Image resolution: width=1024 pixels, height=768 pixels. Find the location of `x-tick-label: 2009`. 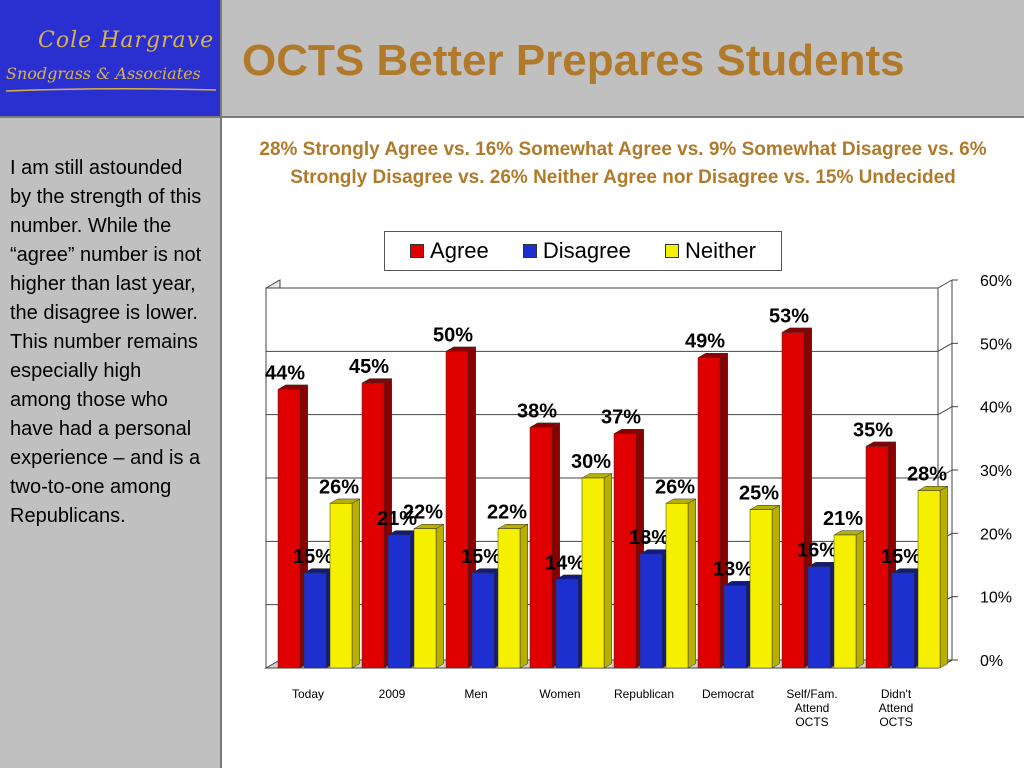

x-tick-label: 2009 is located at coordinates (392, 694).